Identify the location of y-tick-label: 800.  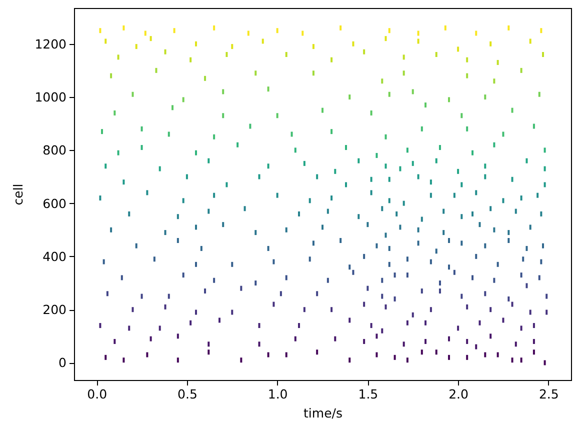
(54, 150).